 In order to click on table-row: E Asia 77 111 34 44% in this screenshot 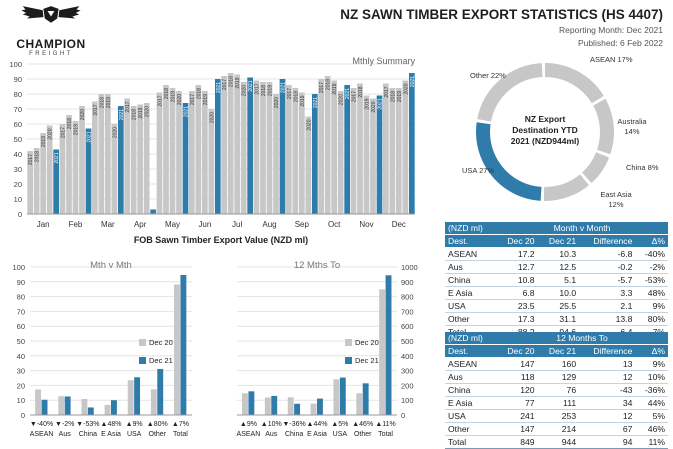, I will do `click(556, 403)`.